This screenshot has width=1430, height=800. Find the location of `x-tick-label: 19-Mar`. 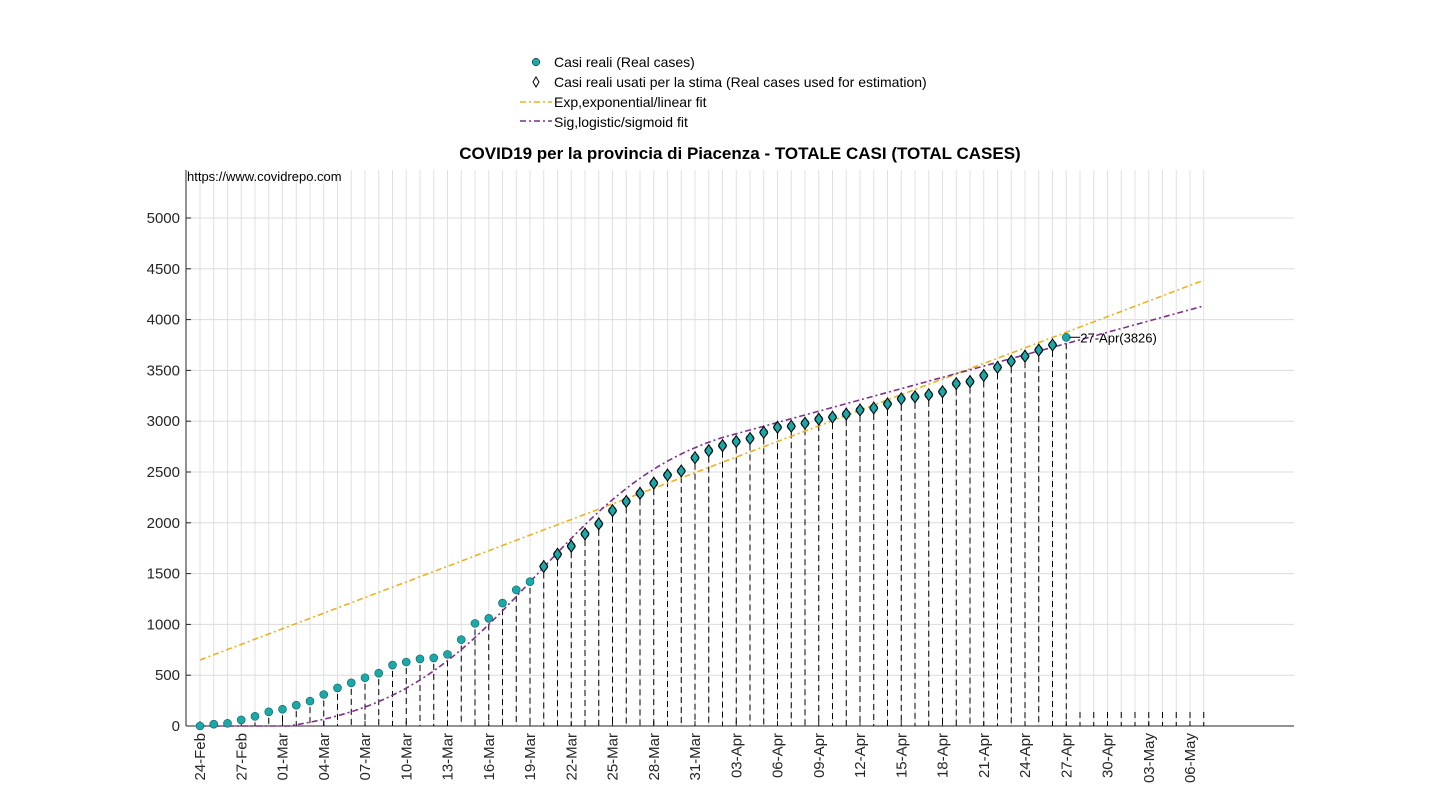

x-tick-label: 19-Mar is located at coordinates (530, 757).